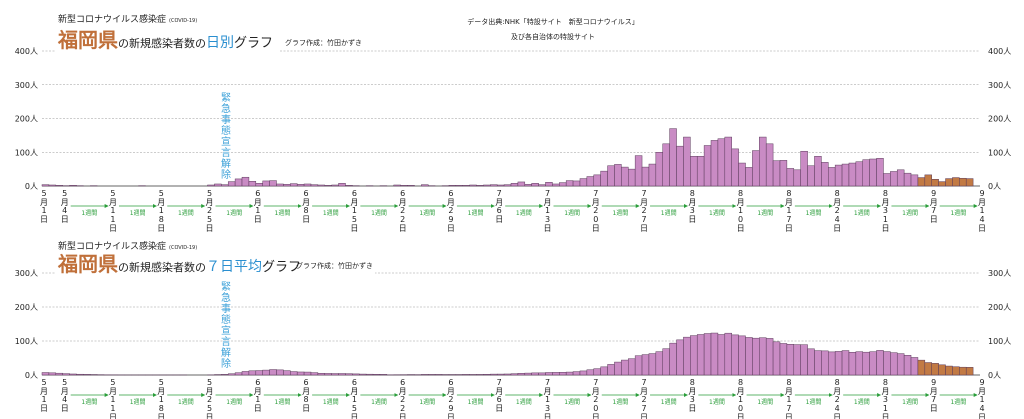 This screenshot has height=419, width=1024. What do you see at coordinates (306, 395) in the screenshot?
I see `x-tick-label: 6月8日` at bounding box center [306, 395].